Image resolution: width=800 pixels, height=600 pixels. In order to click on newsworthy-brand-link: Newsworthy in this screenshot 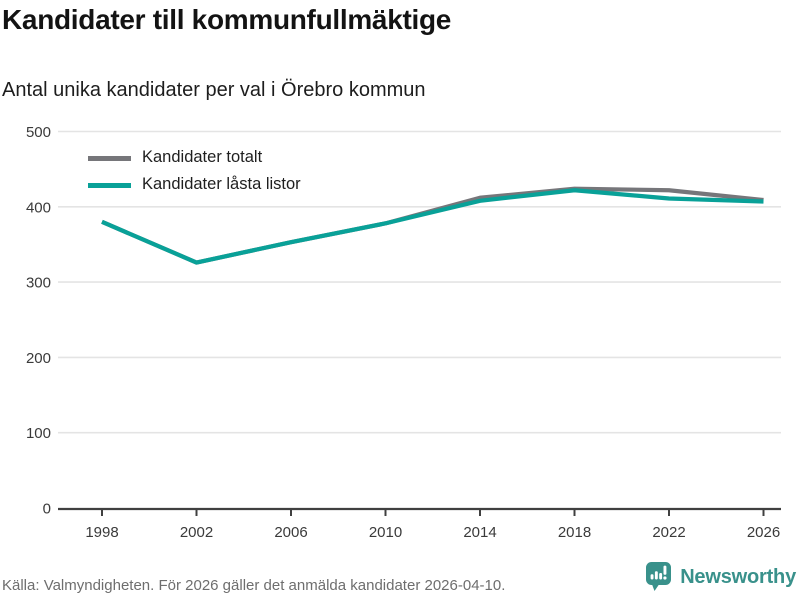, I will do `click(720, 577)`.